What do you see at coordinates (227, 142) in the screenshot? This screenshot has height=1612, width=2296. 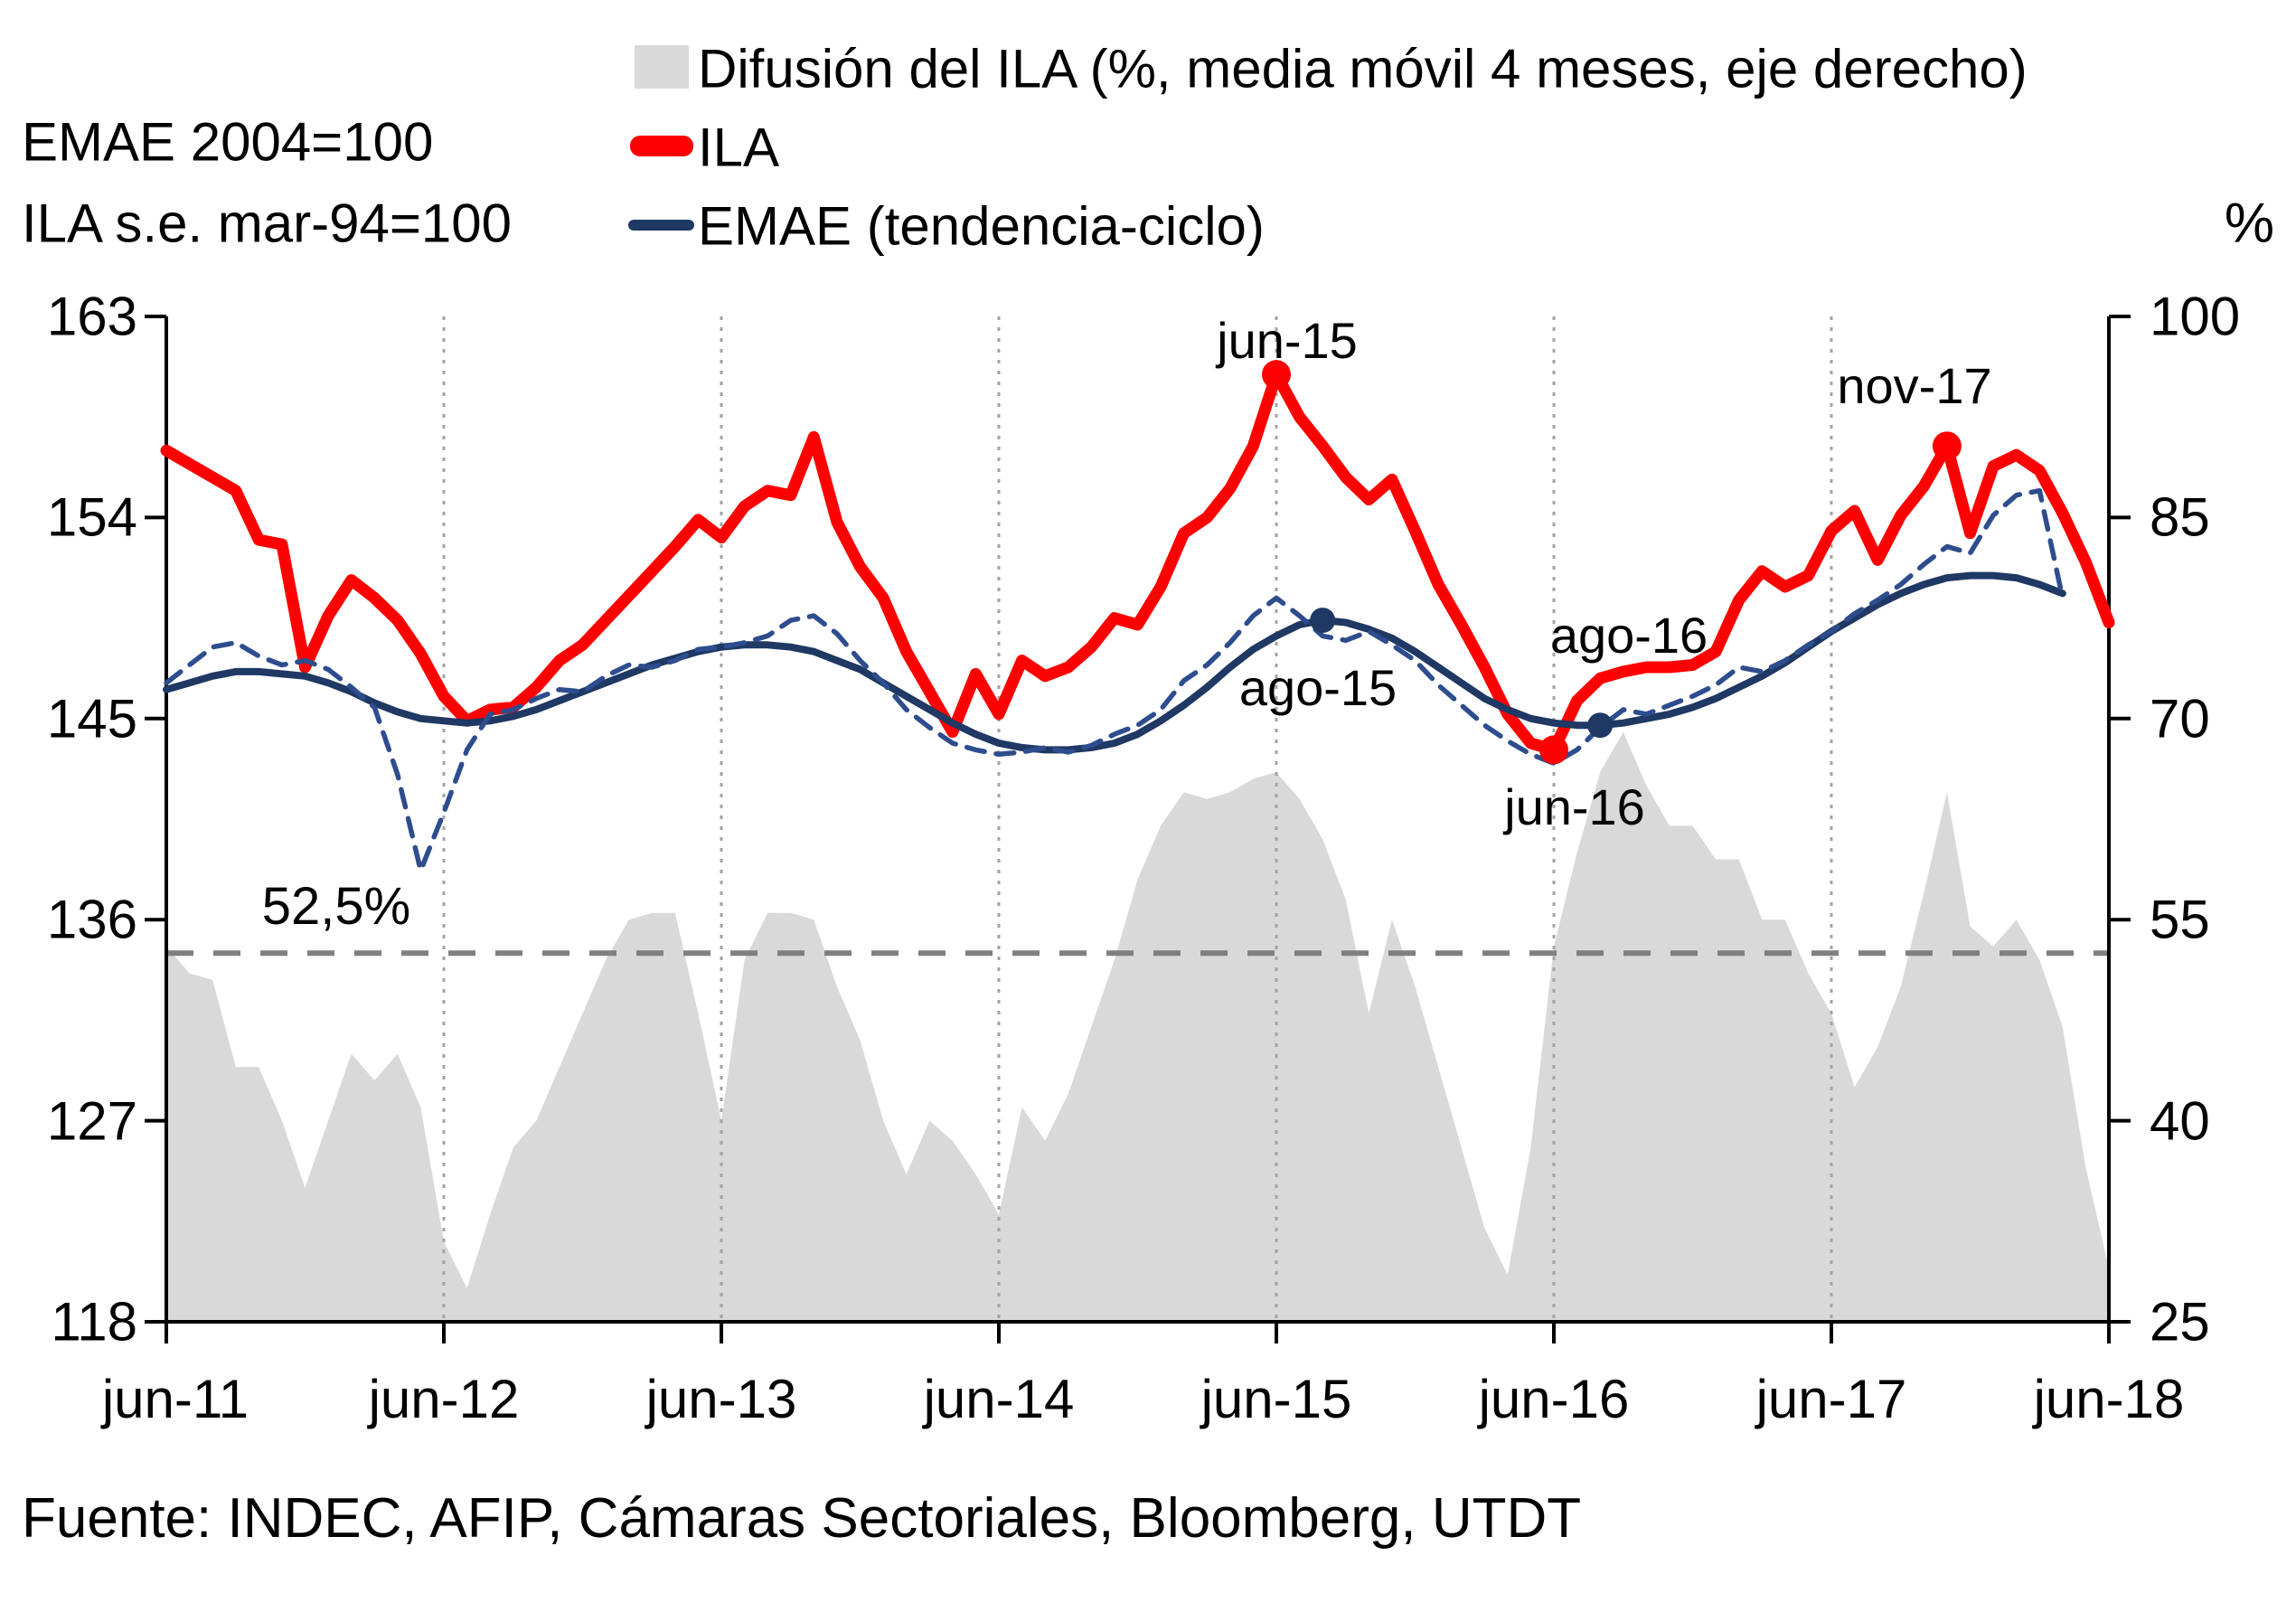 I see `scale-note-emae: EMAE 2004=100` at bounding box center [227, 142].